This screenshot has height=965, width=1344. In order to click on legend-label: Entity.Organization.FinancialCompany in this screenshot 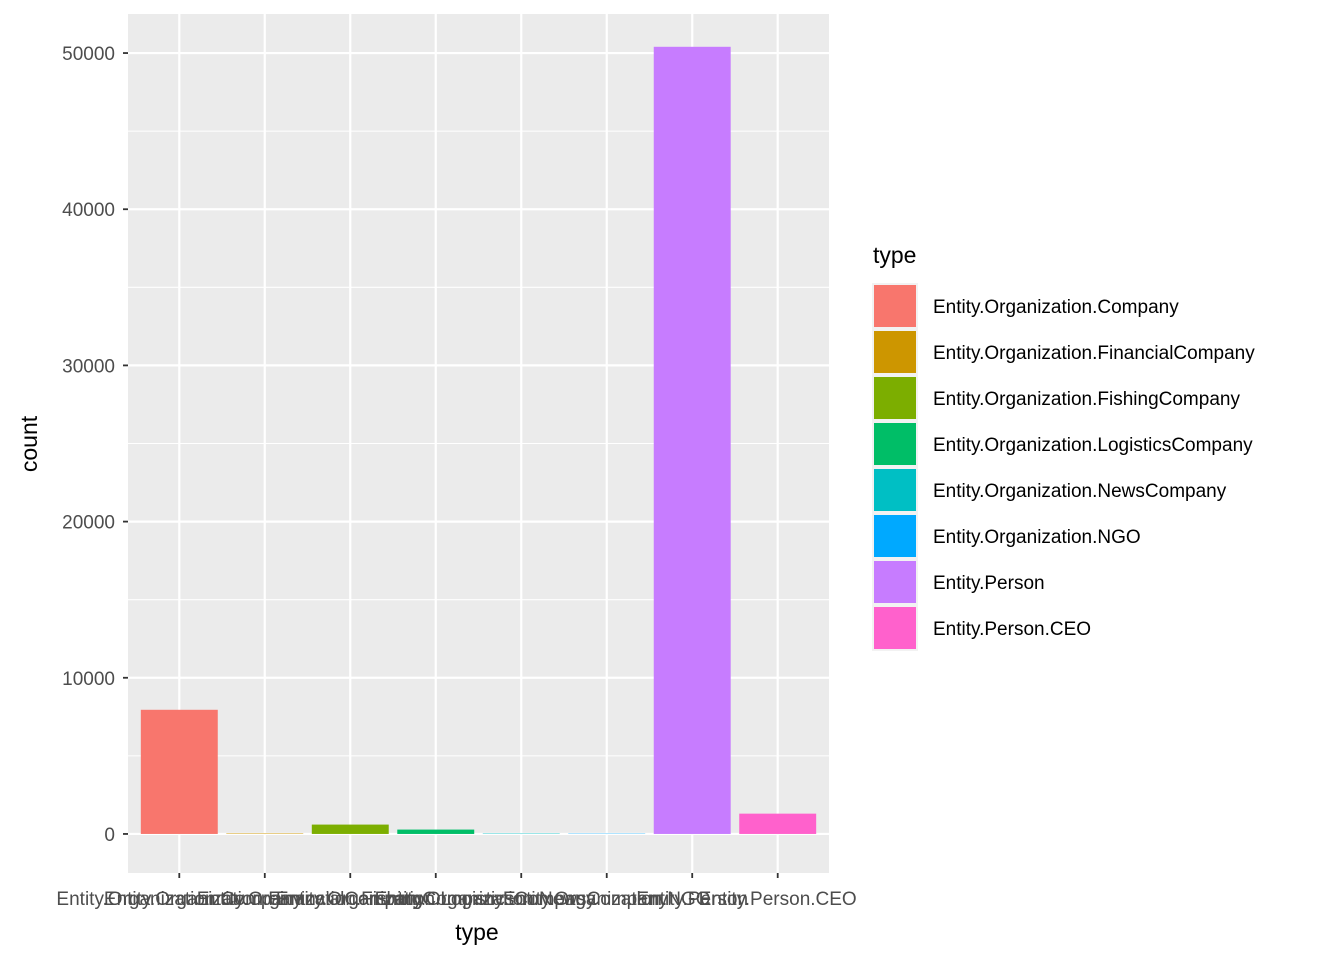, I will do `click(1094, 353)`.